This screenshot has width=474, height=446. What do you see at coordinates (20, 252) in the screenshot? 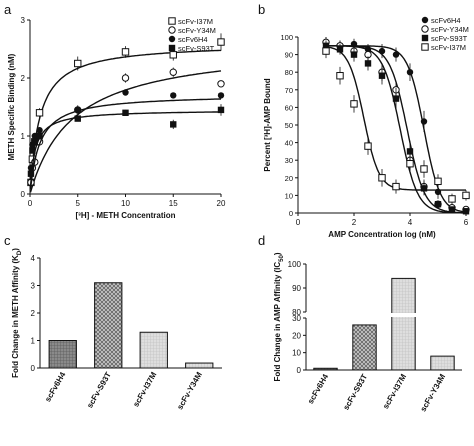
I see `y-axis-label-subscript: D` at bounding box center [20, 252].